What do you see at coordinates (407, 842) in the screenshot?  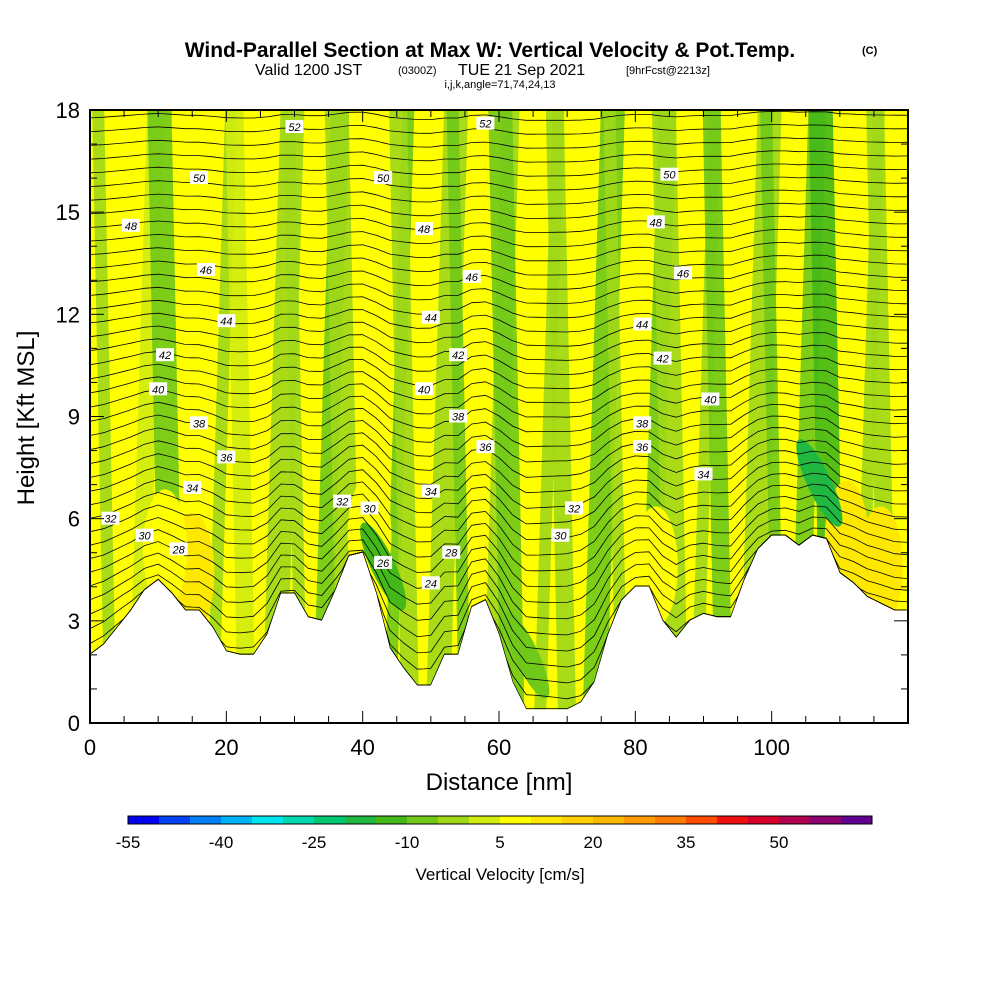 I see `colorbar-tick-label: -10` at bounding box center [407, 842].